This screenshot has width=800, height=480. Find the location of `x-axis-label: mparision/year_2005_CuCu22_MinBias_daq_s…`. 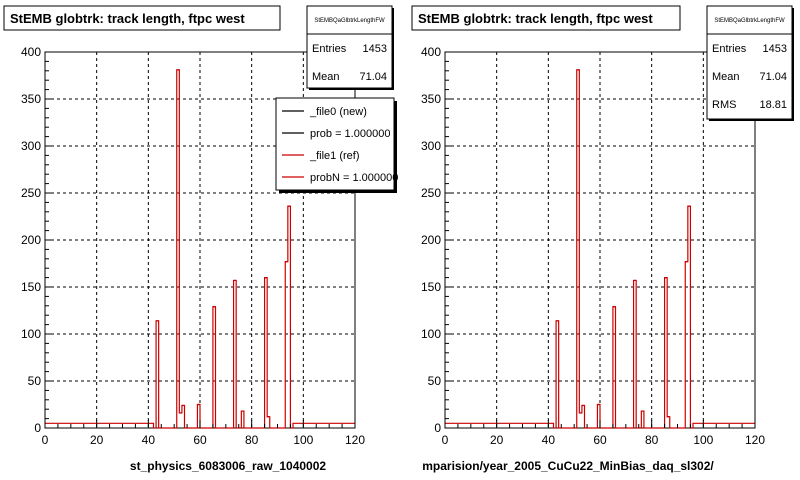

x-axis-label: mparision/year_2005_CuCu22_MinBias_daq_s… is located at coordinates (568, 466).